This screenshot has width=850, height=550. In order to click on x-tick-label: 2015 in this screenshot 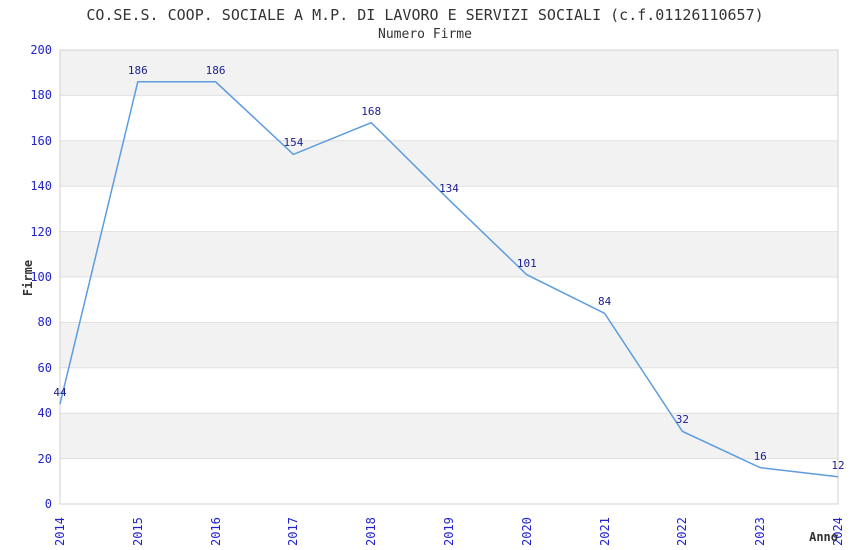, I will do `click(137, 531)`.